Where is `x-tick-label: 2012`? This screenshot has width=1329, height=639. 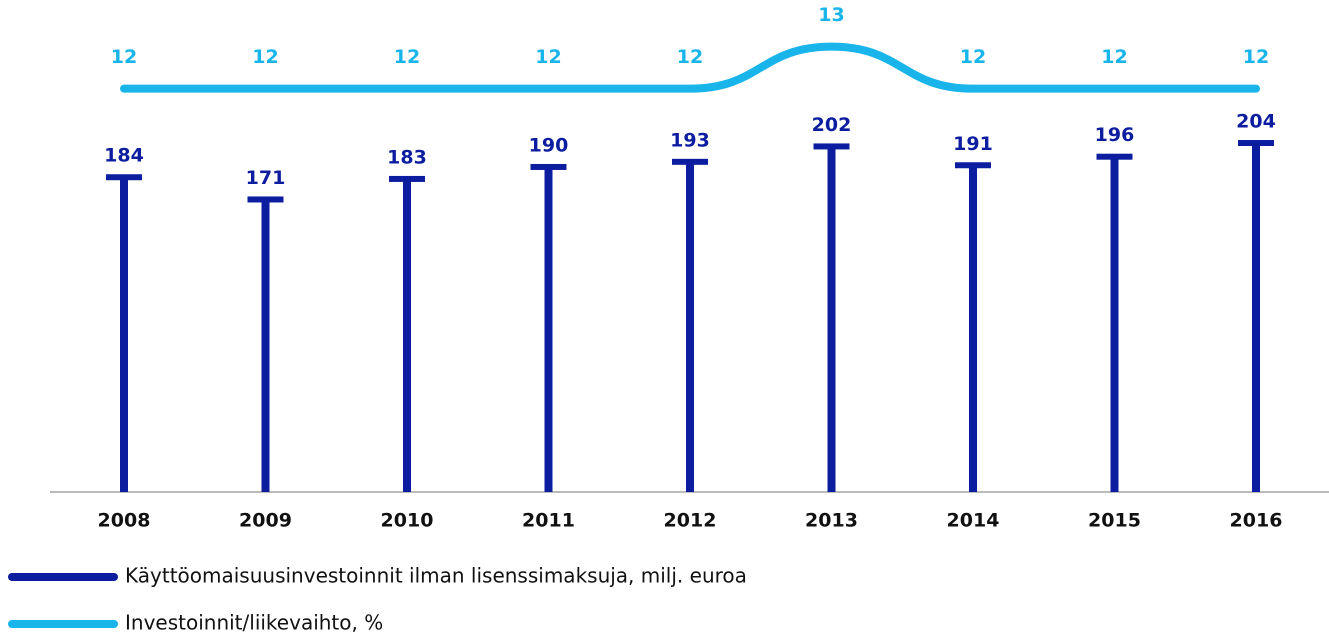 x-tick-label: 2012 is located at coordinates (690, 521).